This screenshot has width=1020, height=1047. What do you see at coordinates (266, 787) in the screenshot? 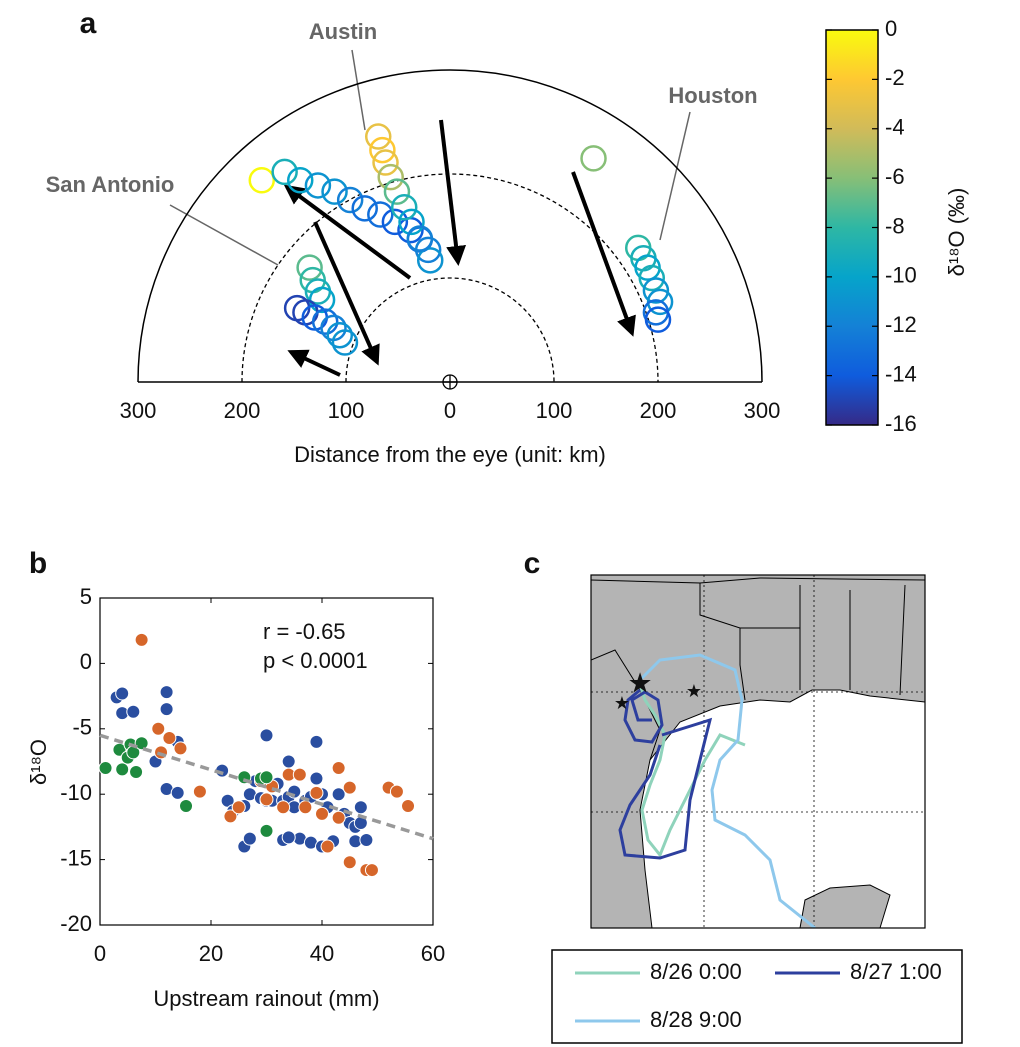
I see `trend-line` at bounding box center [266, 787].